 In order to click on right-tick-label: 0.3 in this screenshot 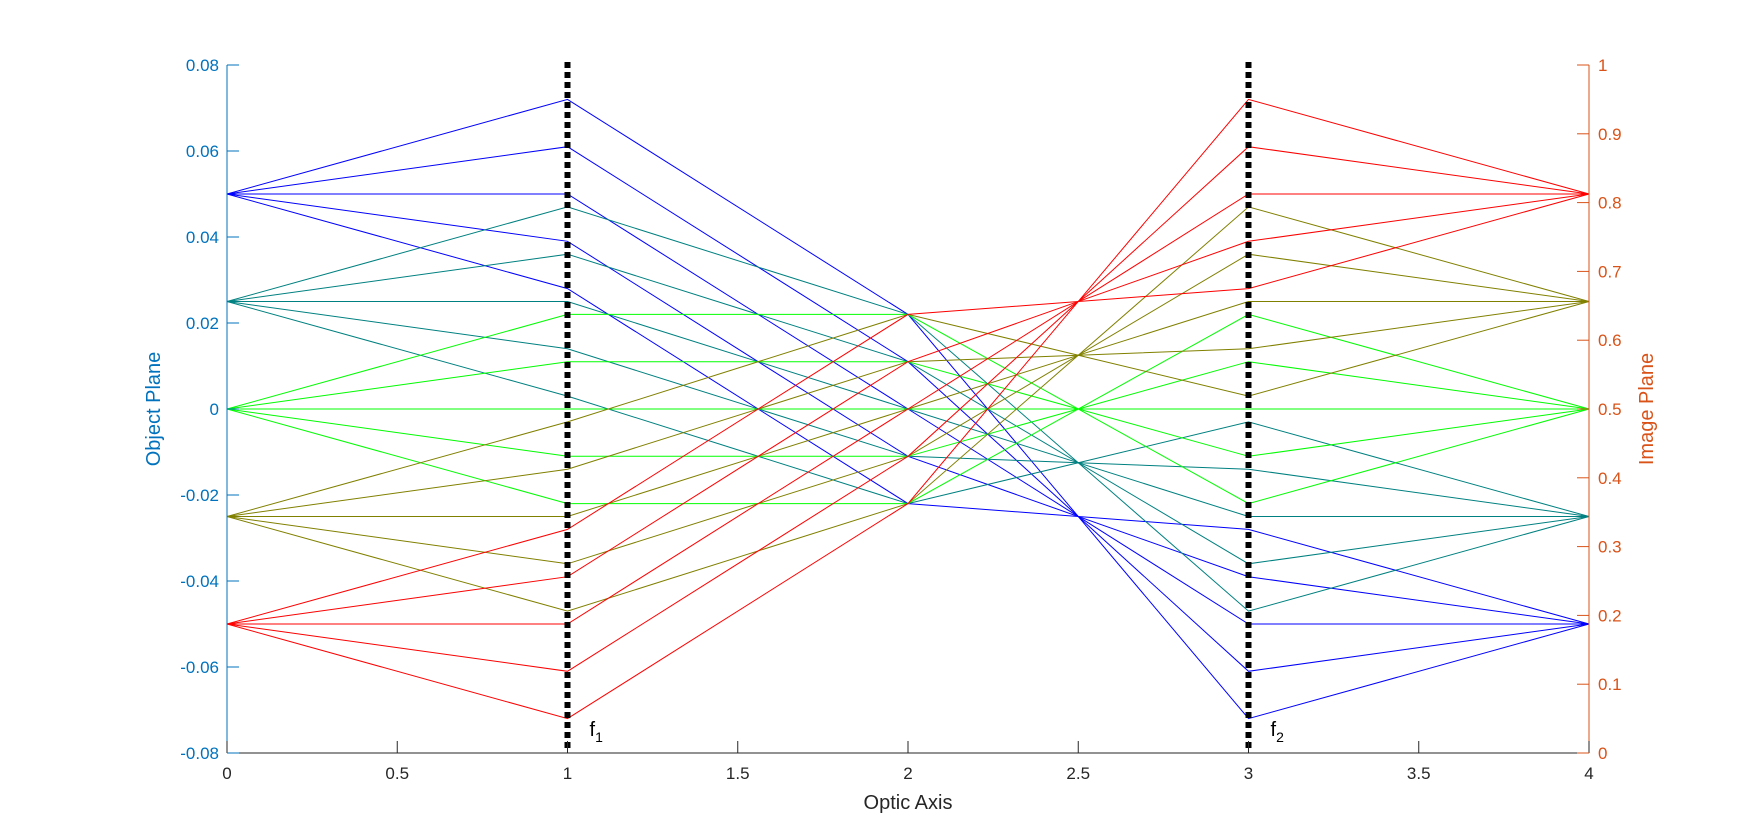, I will do `click(1610, 547)`.